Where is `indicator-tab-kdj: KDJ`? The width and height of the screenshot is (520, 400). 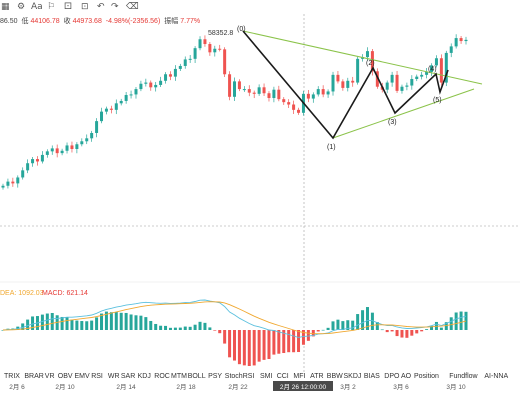
indicator-tab-kdj: KDJ is located at coordinates (144, 376).